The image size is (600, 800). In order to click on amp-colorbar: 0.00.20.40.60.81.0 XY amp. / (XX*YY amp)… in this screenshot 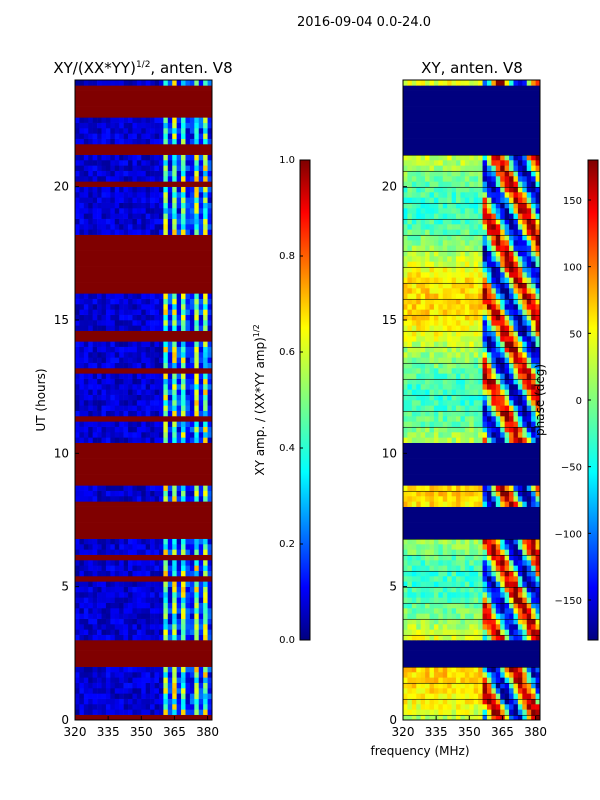, I will do `click(281, 400)`.